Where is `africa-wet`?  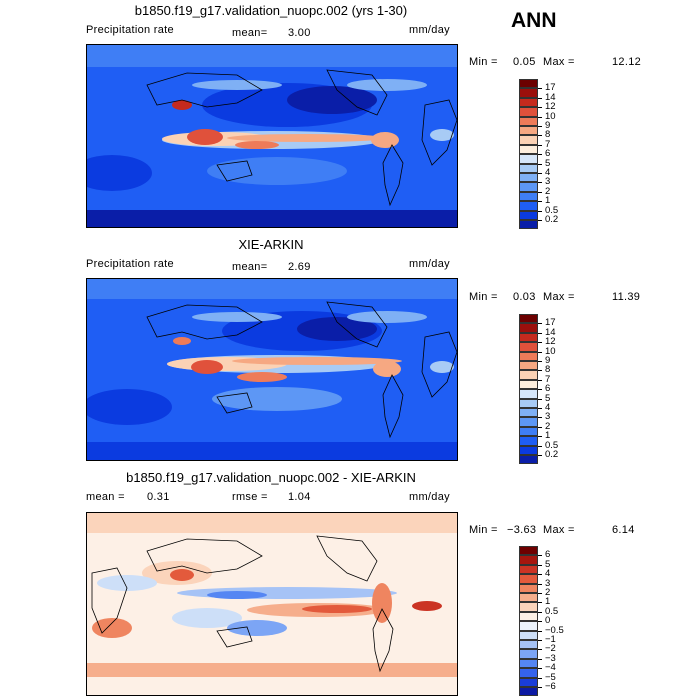 africa-wet is located at coordinates (442, 367).